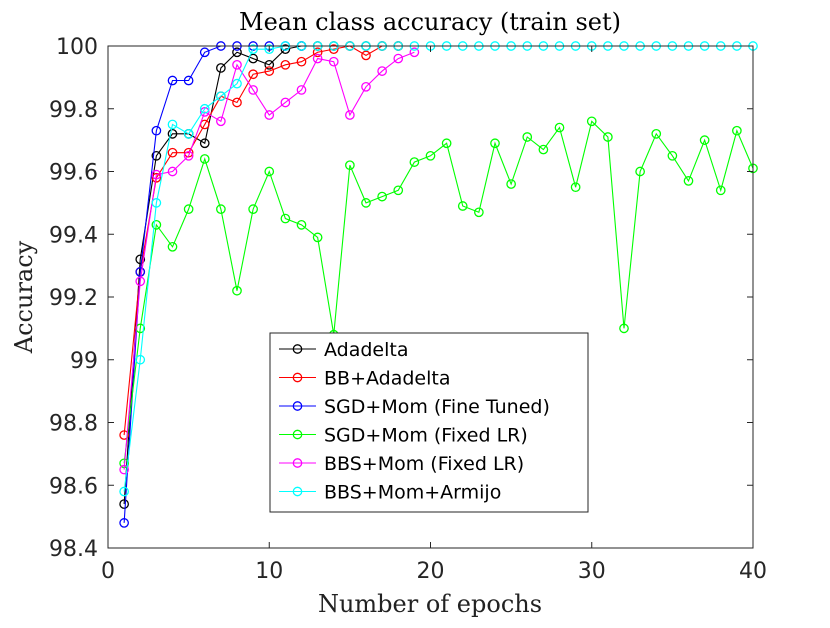 The width and height of the screenshot is (830, 628). Describe the element at coordinates (430, 604) in the screenshot. I see `x-axis-label: Number of epochs` at that location.